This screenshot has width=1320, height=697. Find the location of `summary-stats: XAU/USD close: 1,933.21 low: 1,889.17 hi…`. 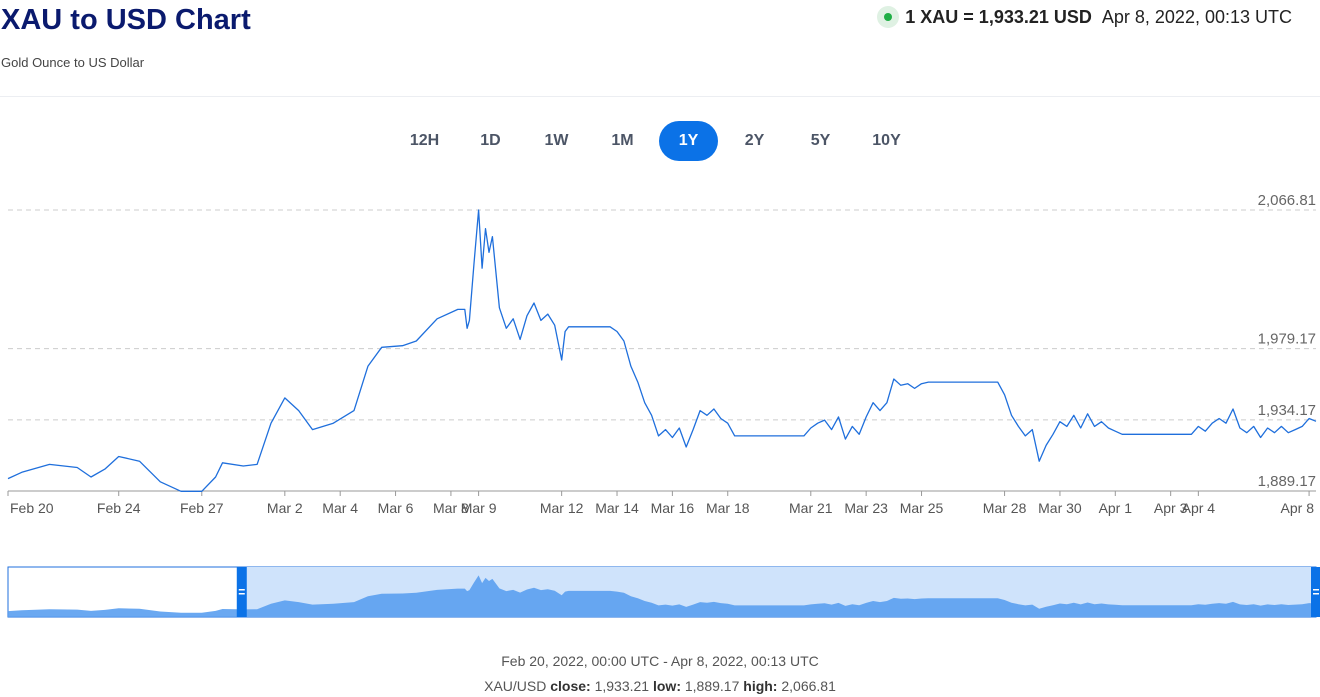

summary-stats: XAU/USD close: 1,933.21 low: 1,889.17 hi… is located at coordinates (660, 686).